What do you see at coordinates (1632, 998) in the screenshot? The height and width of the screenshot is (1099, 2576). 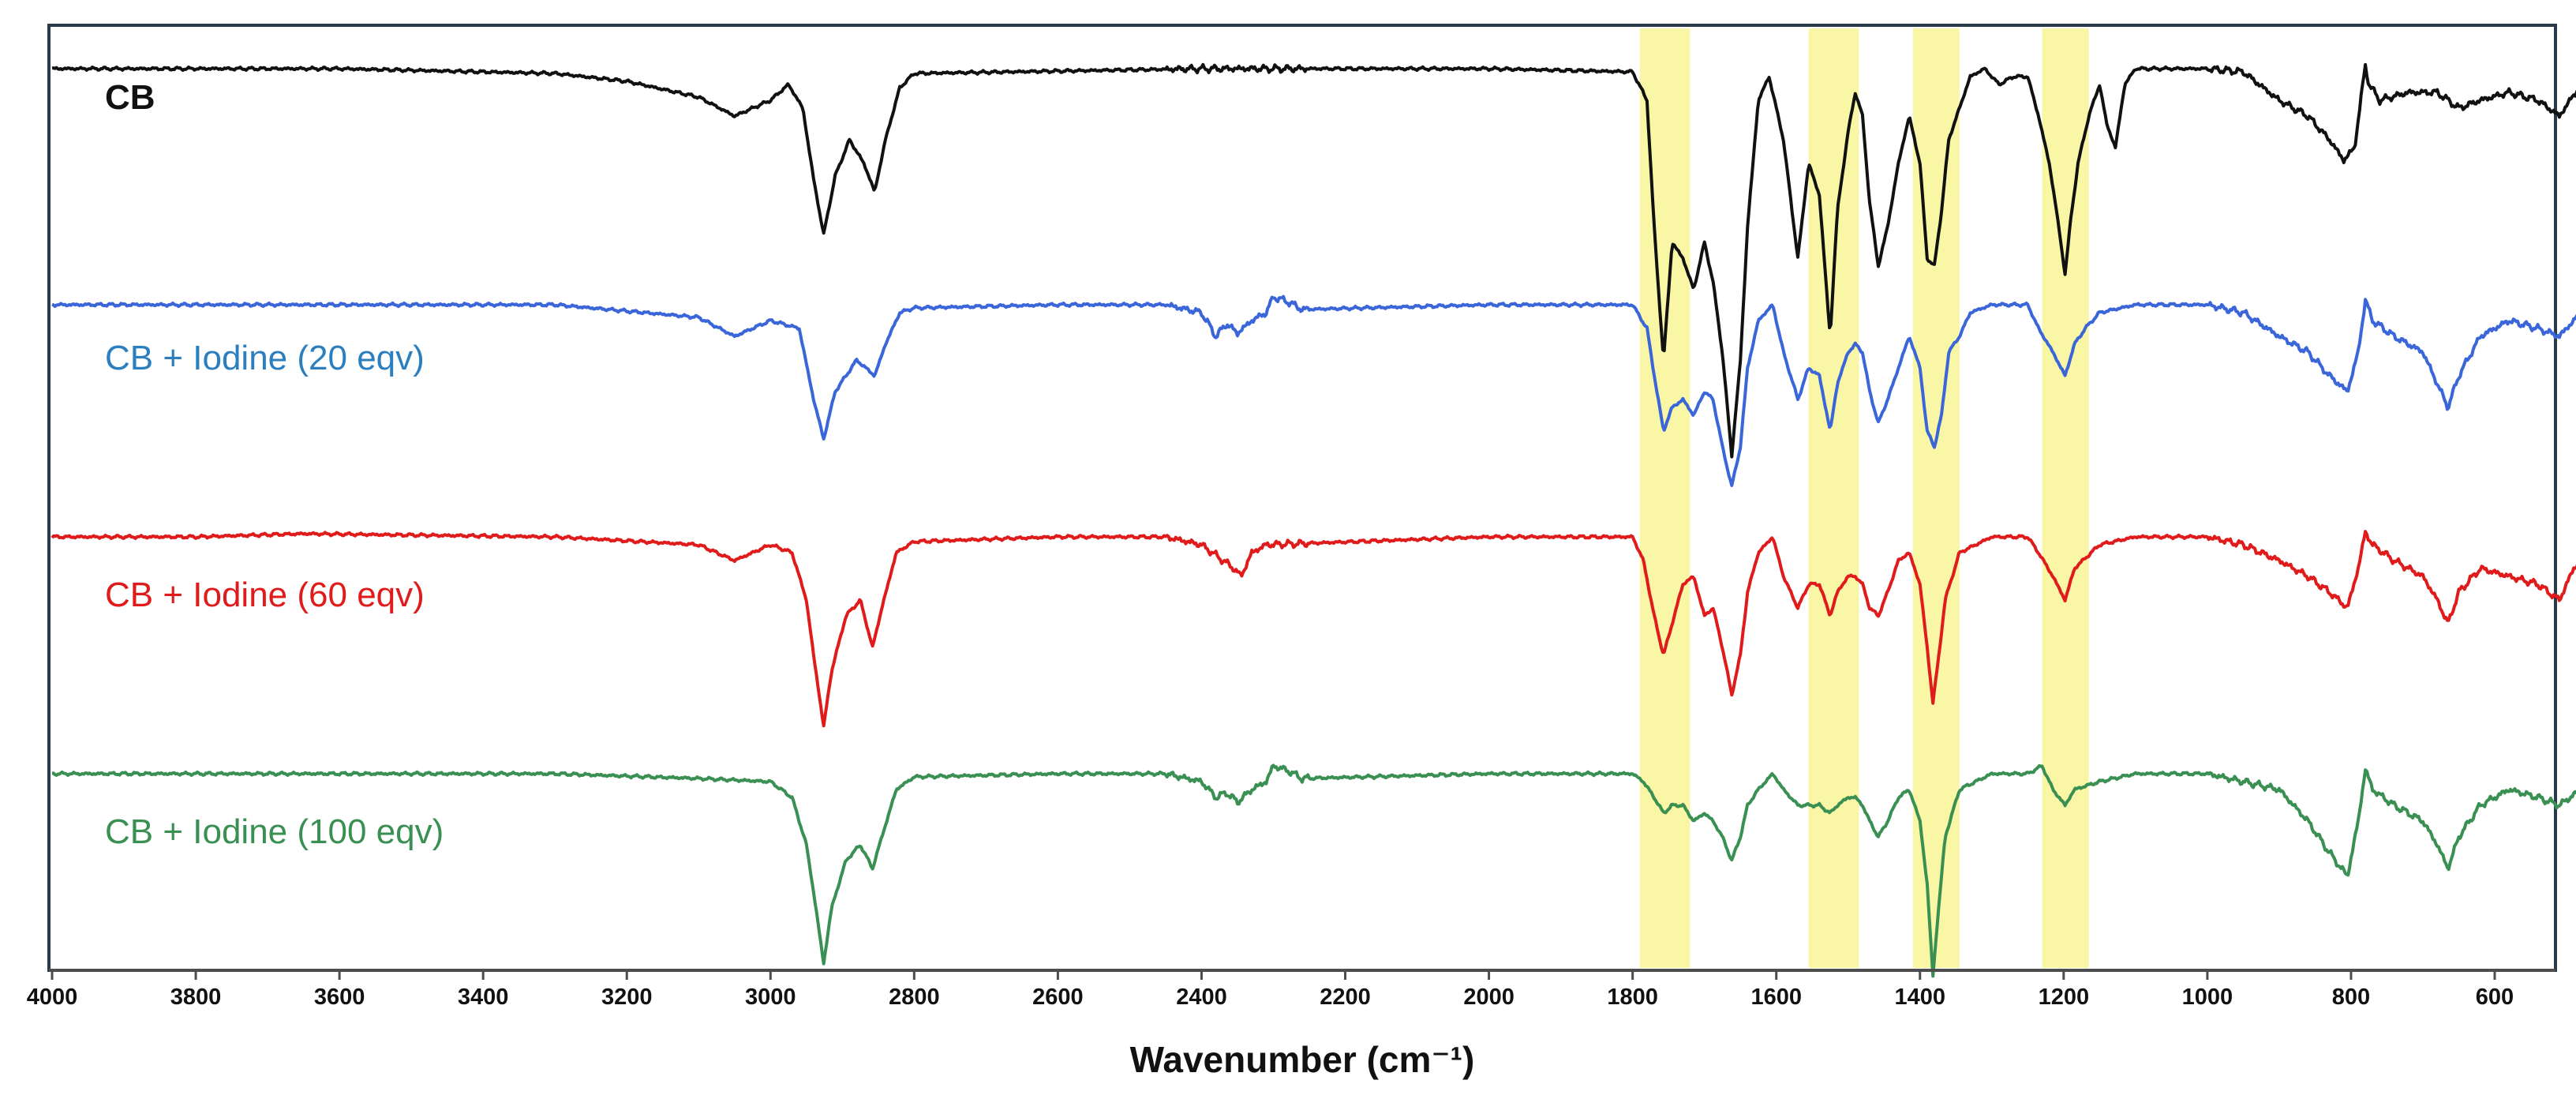 I see `x-tick-label: 1800` at bounding box center [1632, 998].